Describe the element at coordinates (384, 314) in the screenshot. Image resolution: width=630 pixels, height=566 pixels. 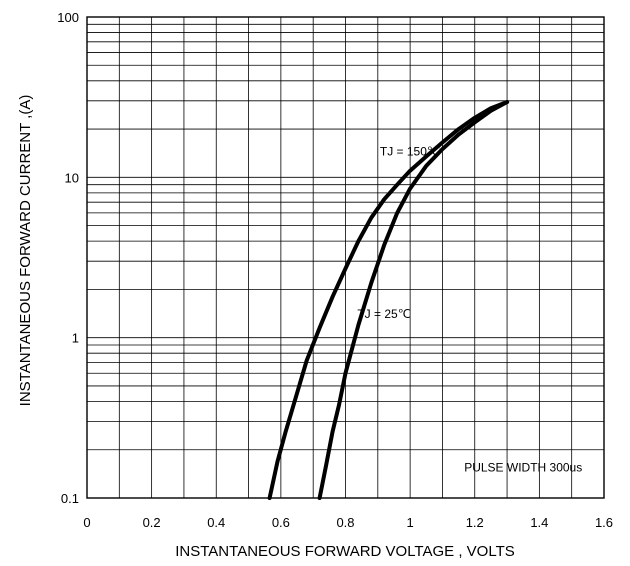
I see `annotation-label: TJ = 25℃` at that location.